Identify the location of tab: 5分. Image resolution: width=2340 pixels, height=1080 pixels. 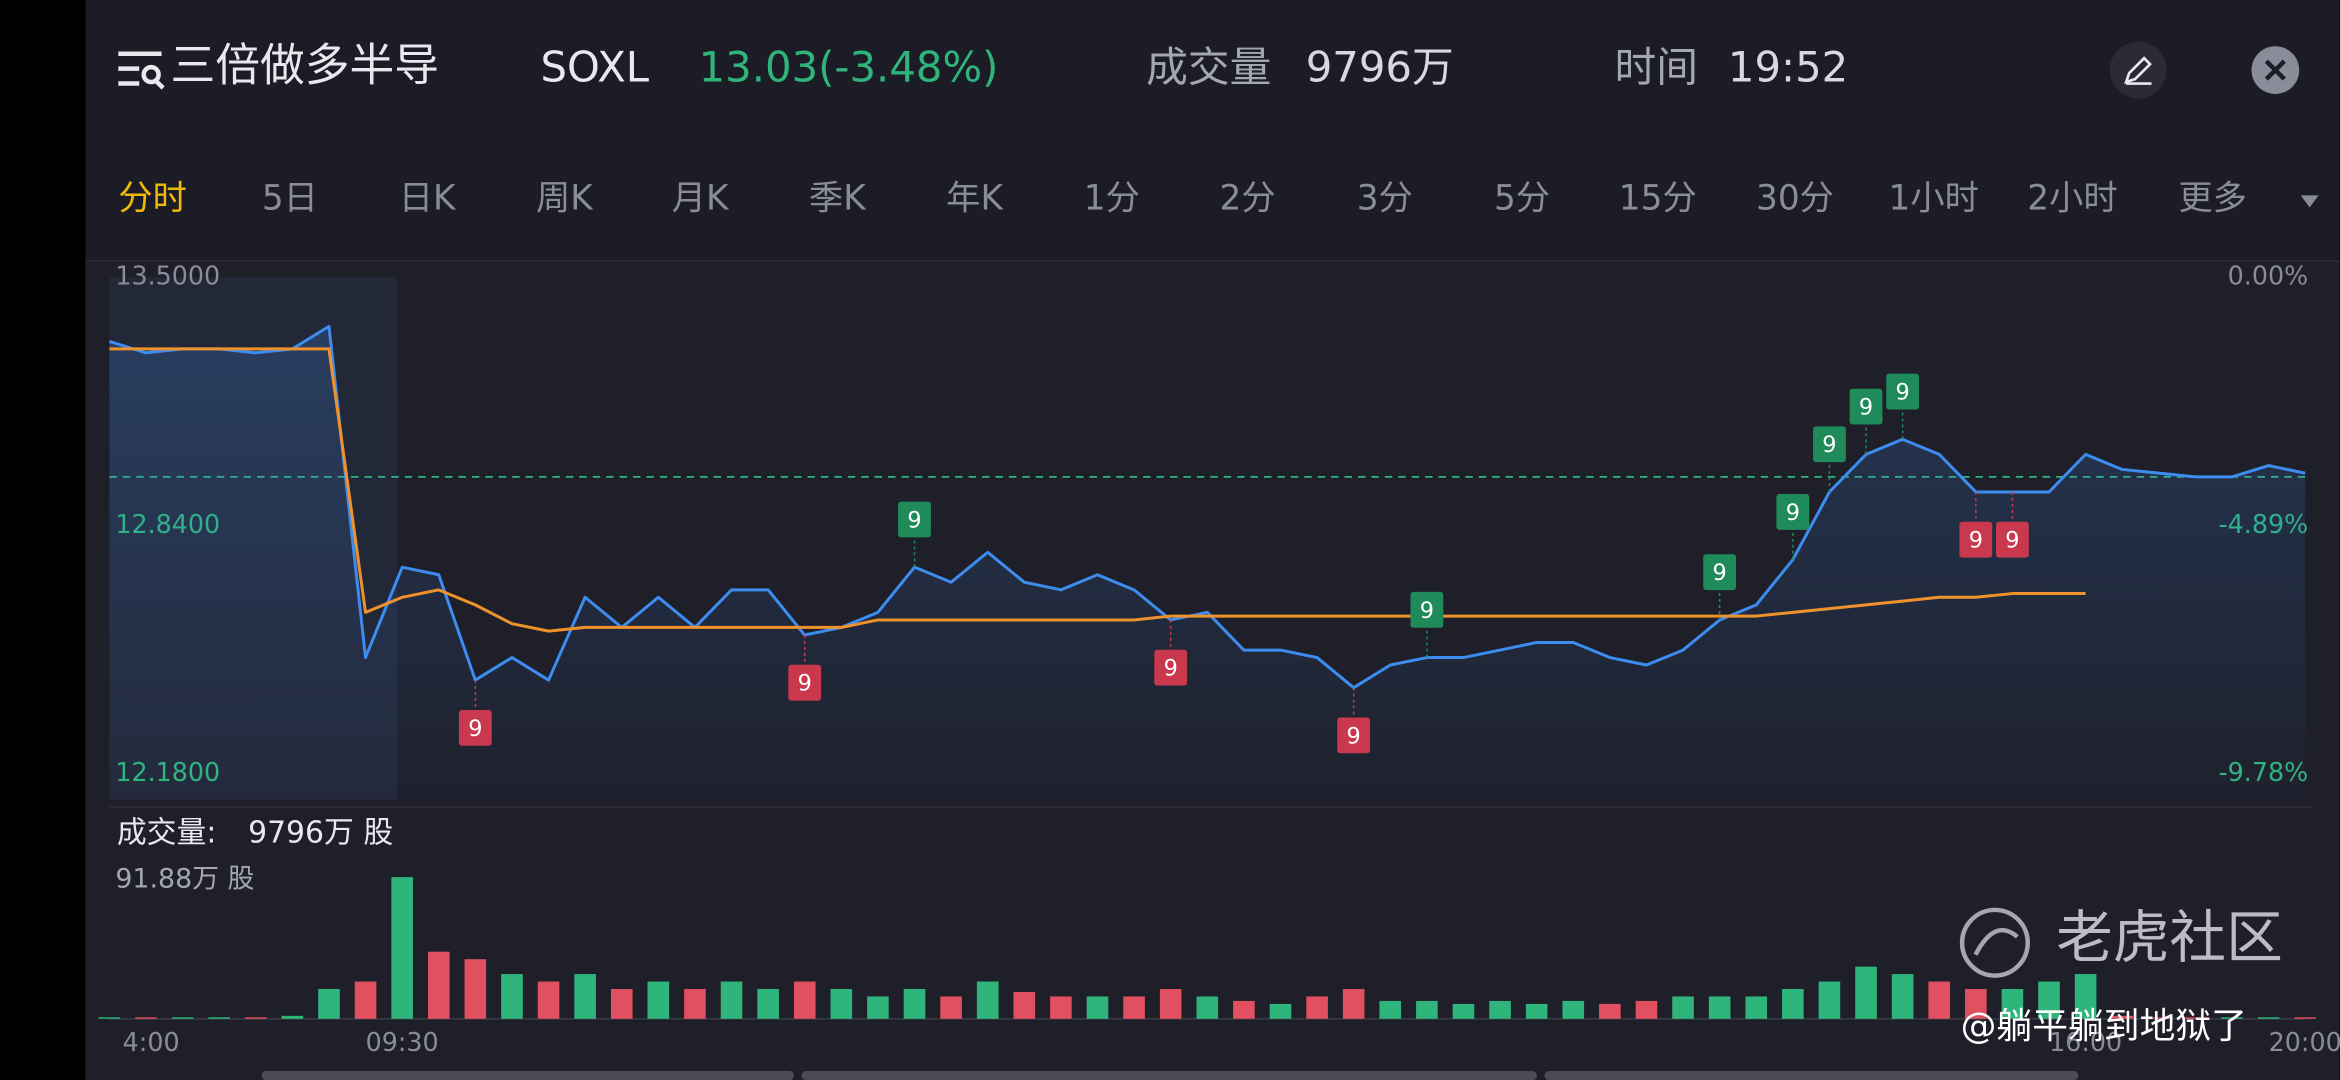
(1522, 198).